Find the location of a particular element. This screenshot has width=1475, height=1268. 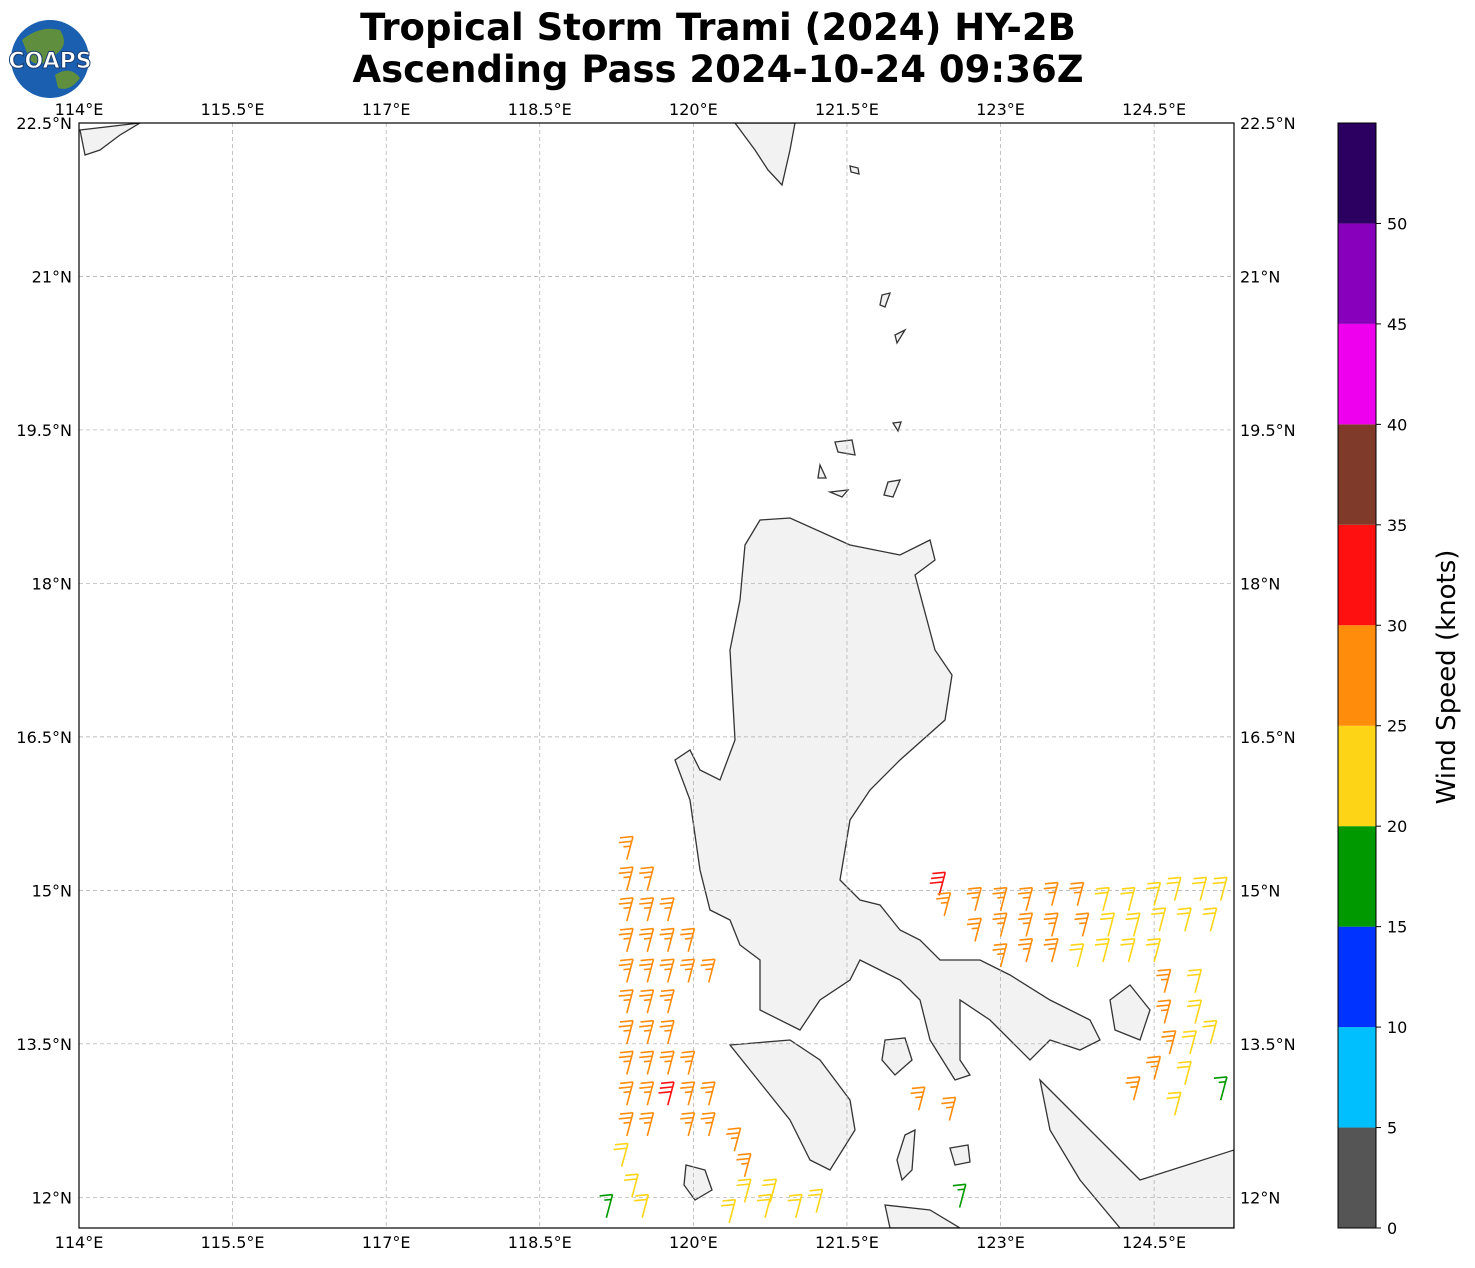

colorbar-frame is located at coordinates (1357, 675).